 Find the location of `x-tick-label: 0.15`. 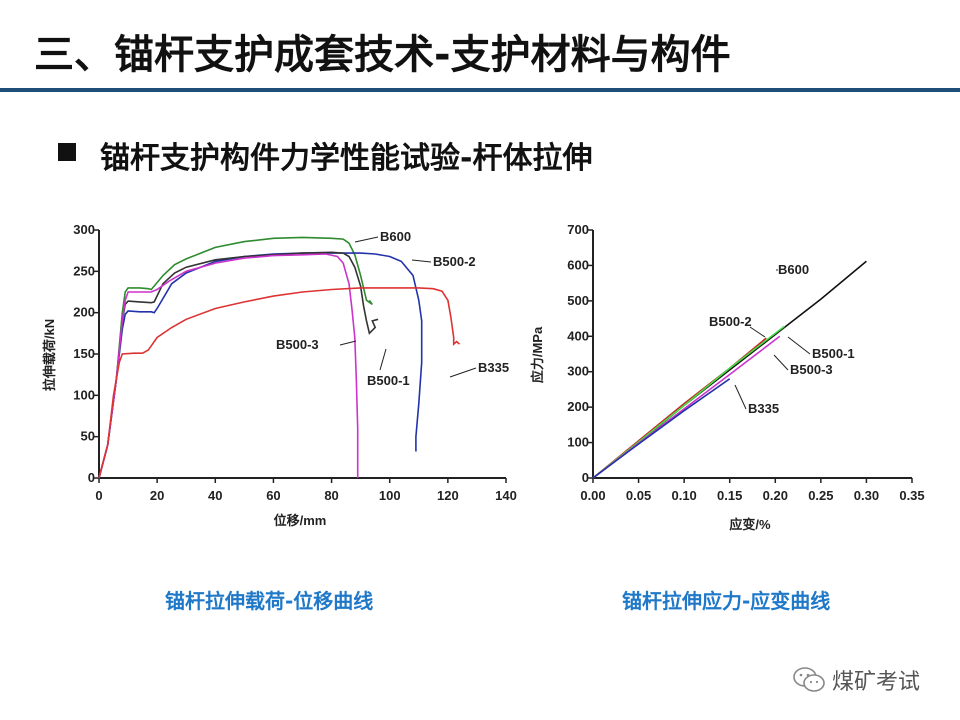

x-tick-label: 0.15 is located at coordinates (729, 495).